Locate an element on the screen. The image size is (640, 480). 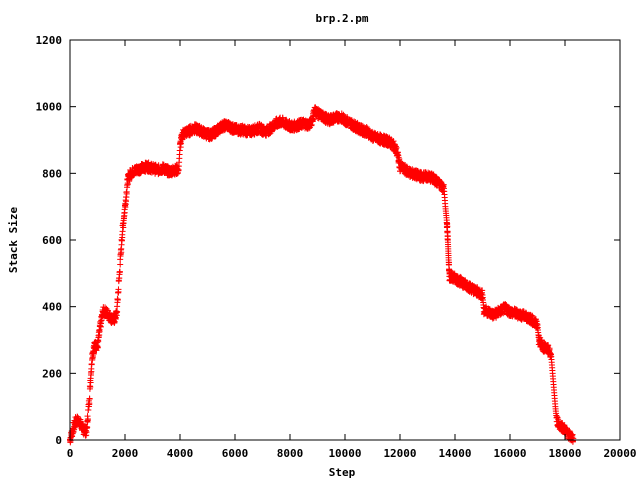
y-axis-label: Stack Size is located at coordinates (13, 240).